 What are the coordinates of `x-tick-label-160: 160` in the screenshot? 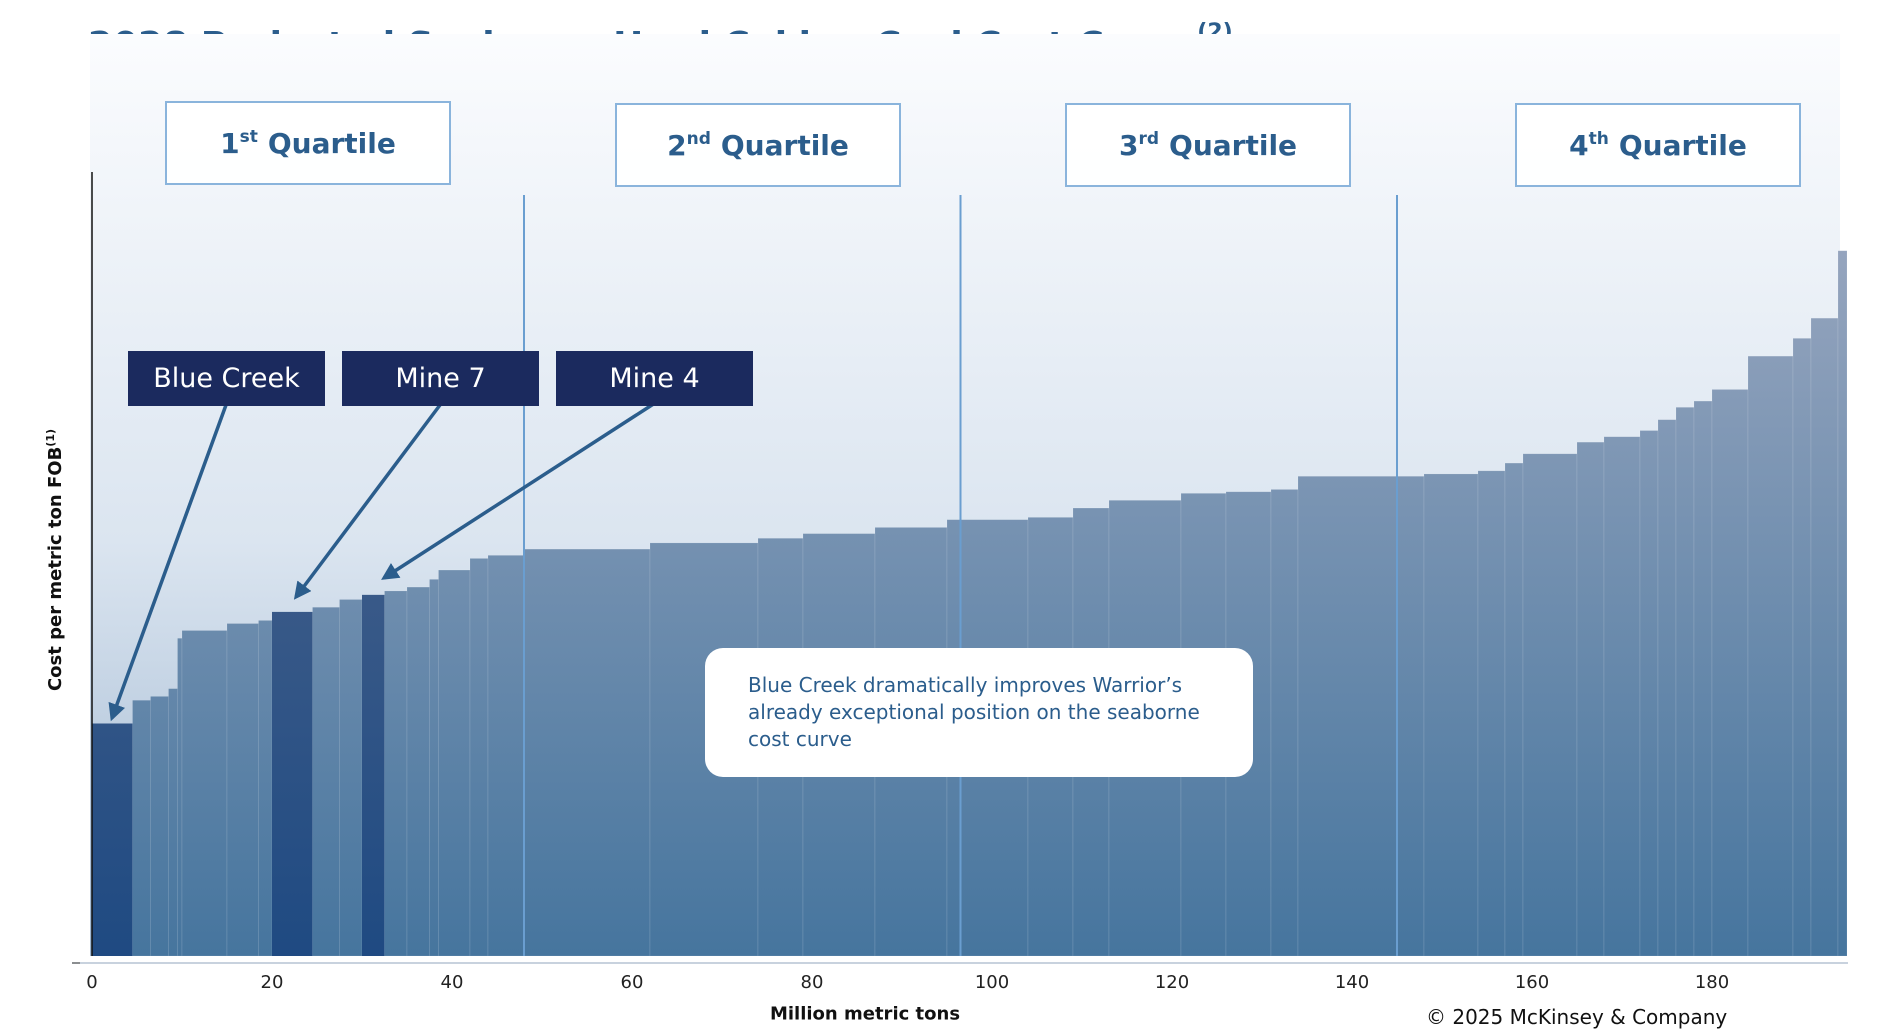 It's located at (1532, 982).